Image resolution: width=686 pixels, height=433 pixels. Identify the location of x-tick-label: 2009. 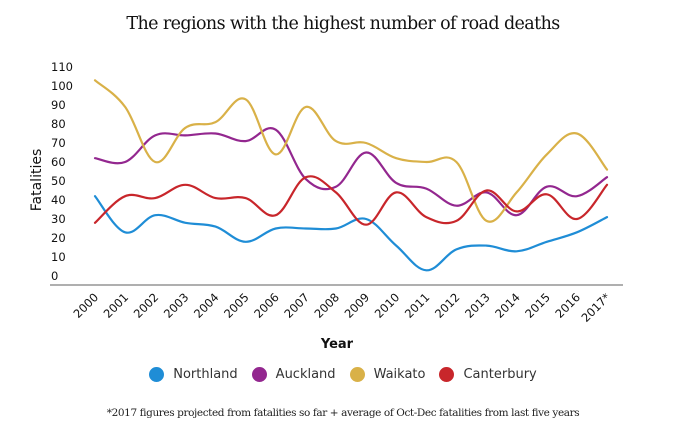
(357, 305).